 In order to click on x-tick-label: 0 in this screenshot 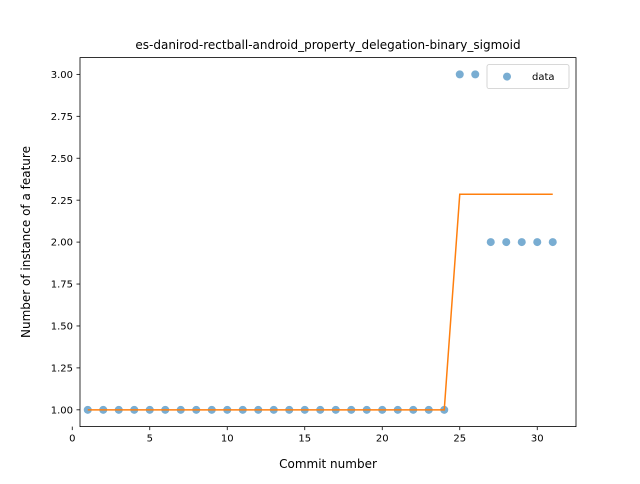, I will do `click(72, 439)`.